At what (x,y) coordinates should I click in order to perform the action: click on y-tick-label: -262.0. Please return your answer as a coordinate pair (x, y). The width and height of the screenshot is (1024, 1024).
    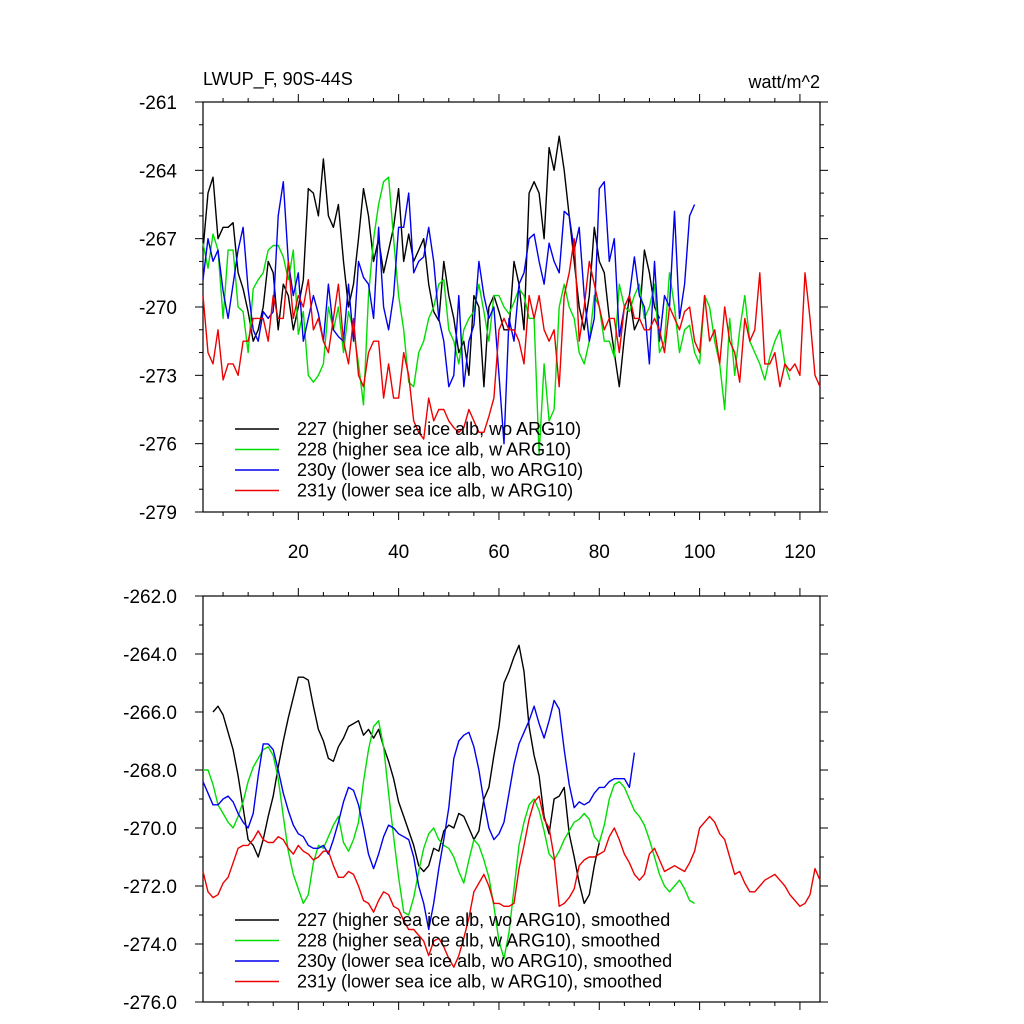
    Looking at the image, I should click on (150, 597).